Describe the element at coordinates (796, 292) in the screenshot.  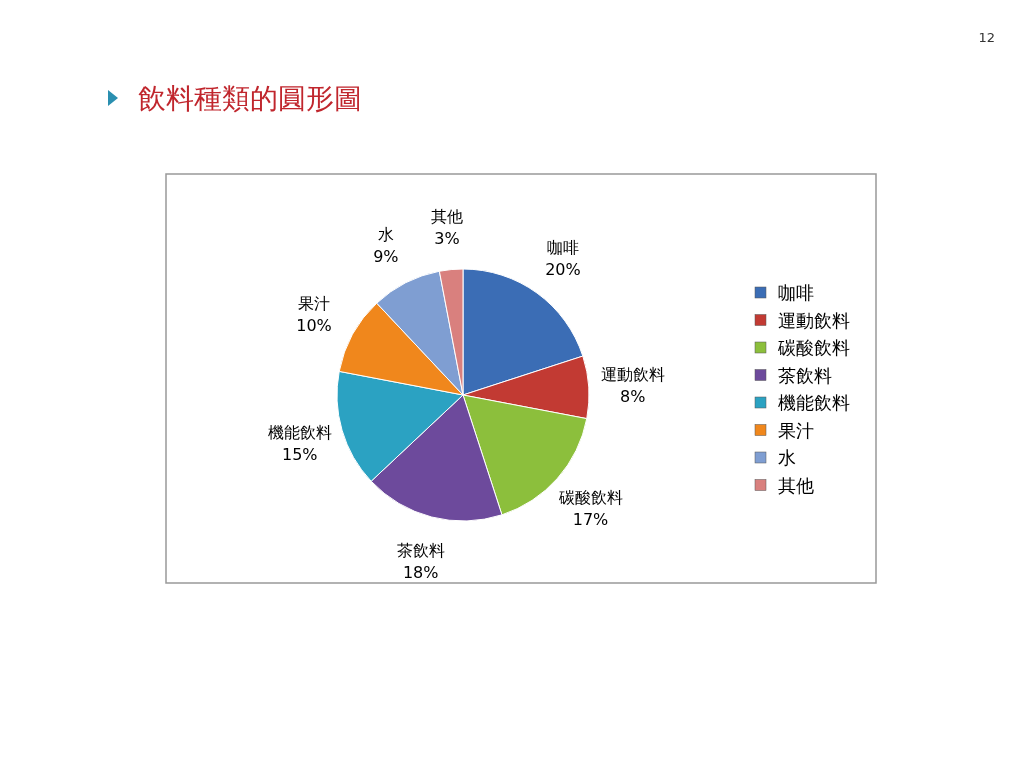
I see `legend-label: 咖啡` at that location.